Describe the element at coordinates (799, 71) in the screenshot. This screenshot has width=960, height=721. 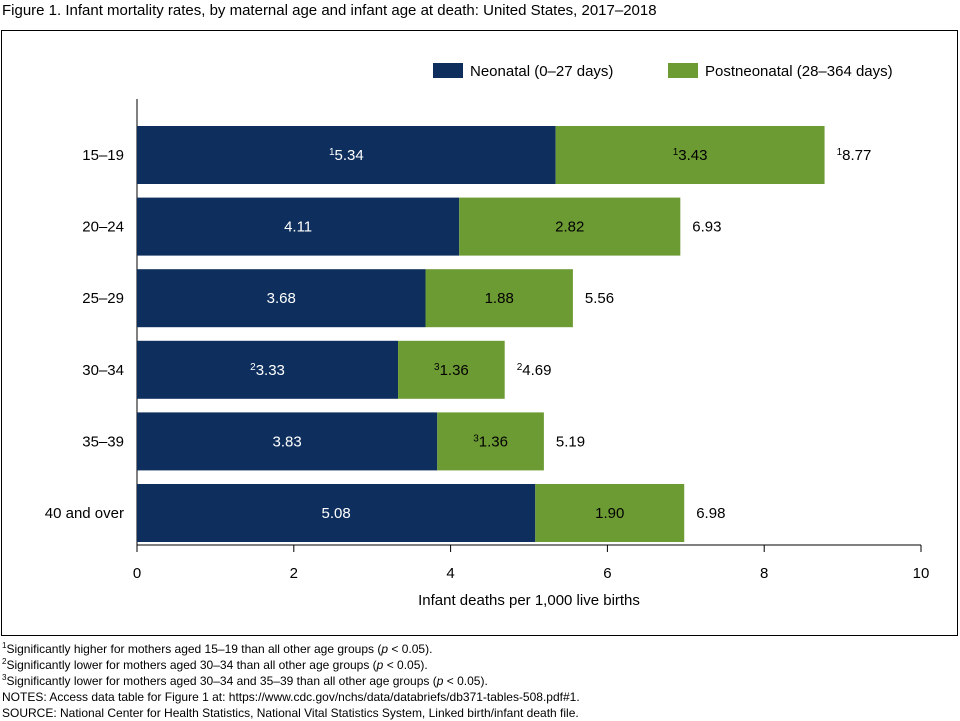
I see `legend-label: Postneonatal (28–364 days)` at that location.